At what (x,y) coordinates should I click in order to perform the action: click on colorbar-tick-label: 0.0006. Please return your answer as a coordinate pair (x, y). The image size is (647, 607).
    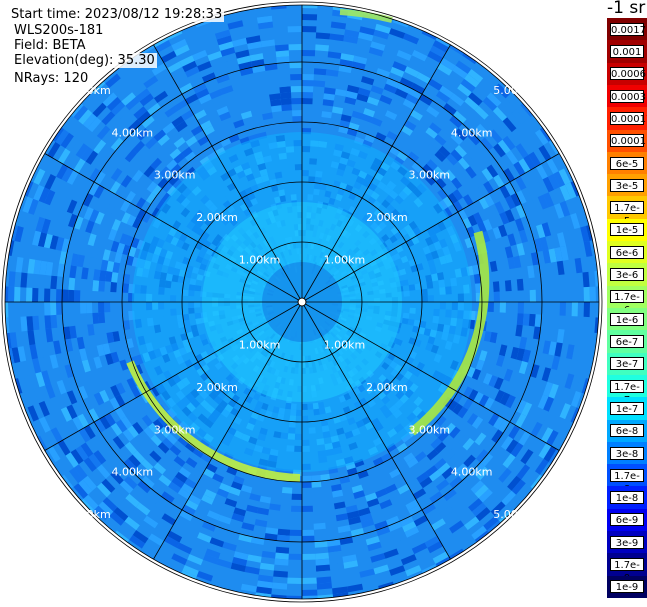
    Looking at the image, I should click on (628, 74).